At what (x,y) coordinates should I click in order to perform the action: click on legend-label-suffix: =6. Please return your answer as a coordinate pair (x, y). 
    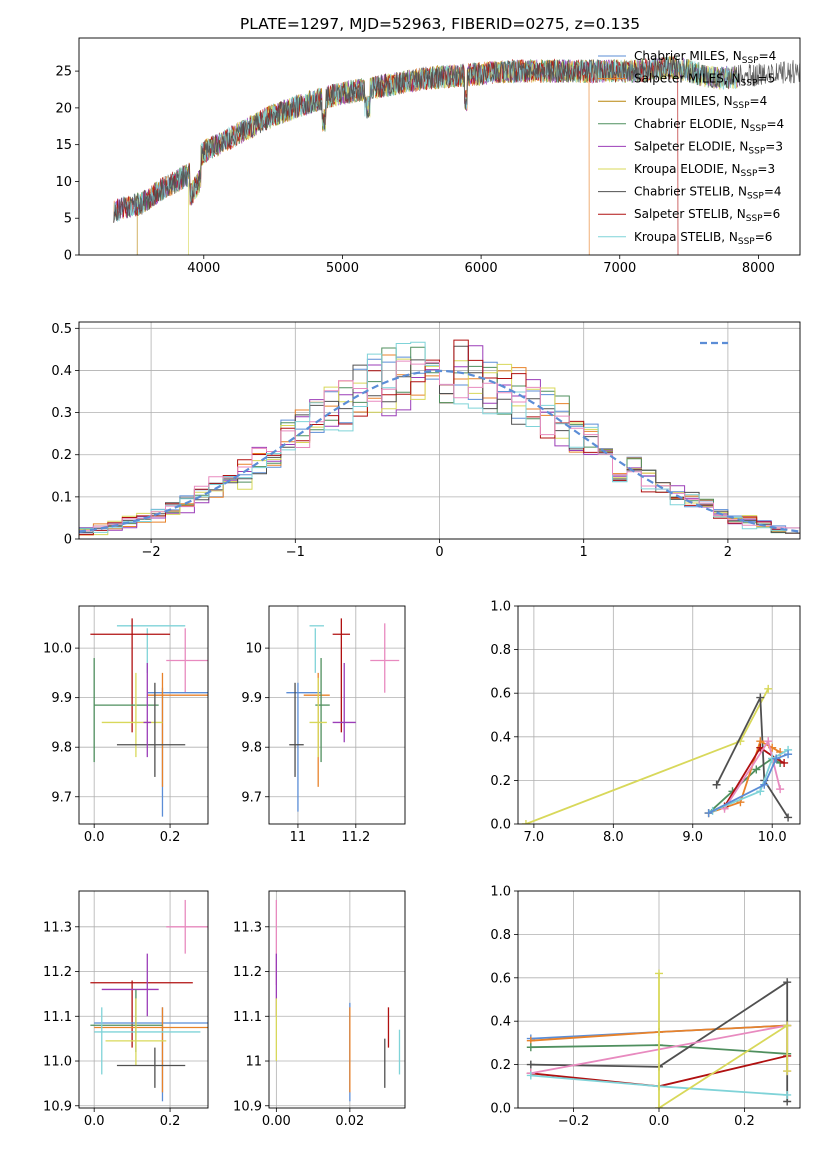
    Looking at the image, I should click on (772, 214).